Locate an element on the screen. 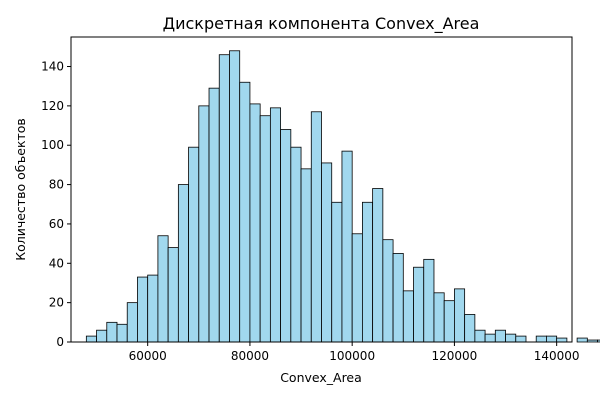  x-tick-label: 140000 is located at coordinates (557, 356).